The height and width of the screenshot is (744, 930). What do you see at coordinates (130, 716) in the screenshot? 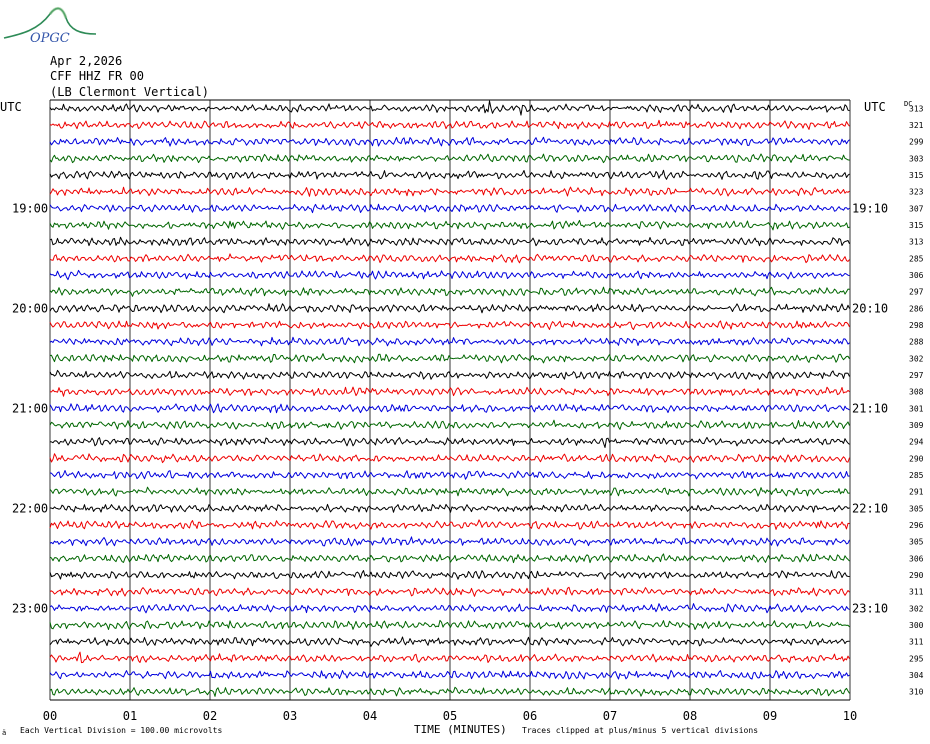
I see `x-tick-label: 01` at bounding box center [130, 716].